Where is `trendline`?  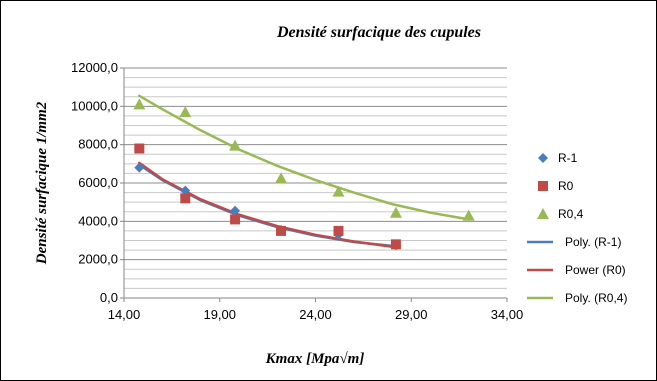 trendline is located at coordinates (268, 205).